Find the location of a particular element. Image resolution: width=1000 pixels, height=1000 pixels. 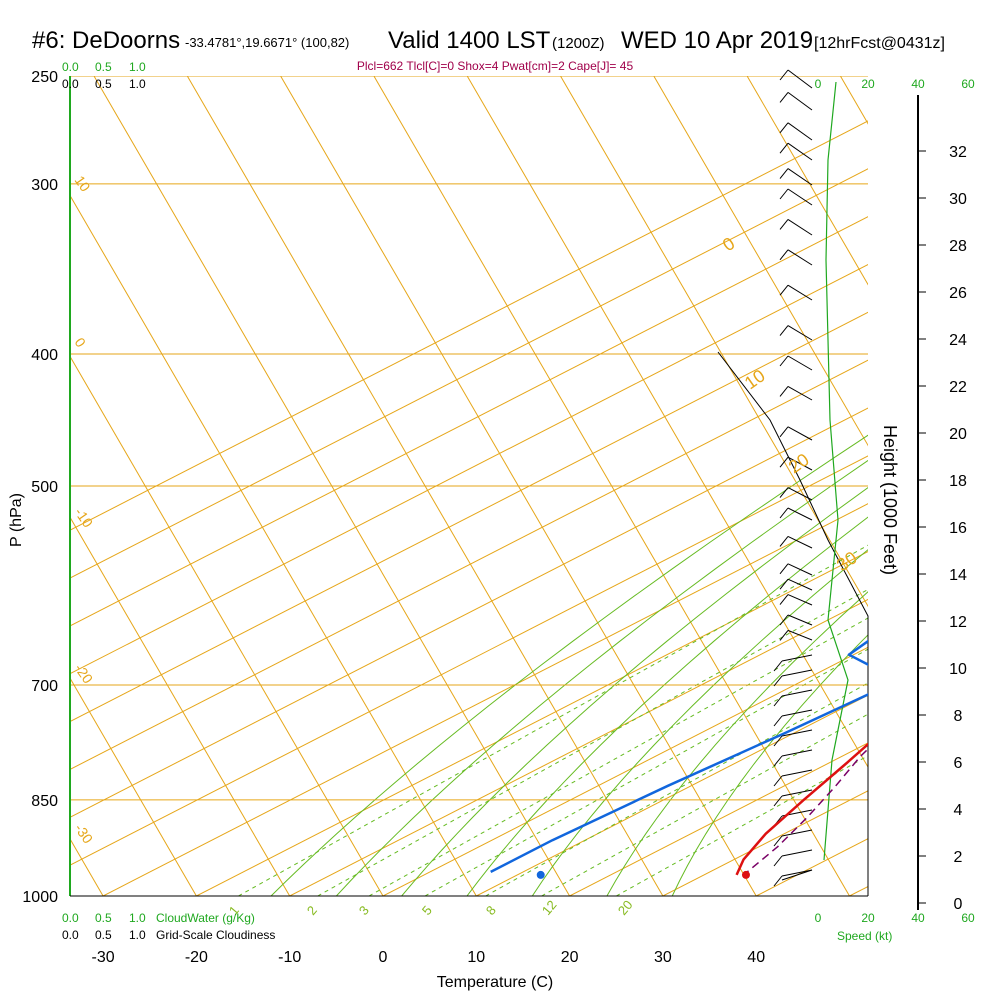

station-title: #6: DeDoorns is located at coordinates (106, 40).